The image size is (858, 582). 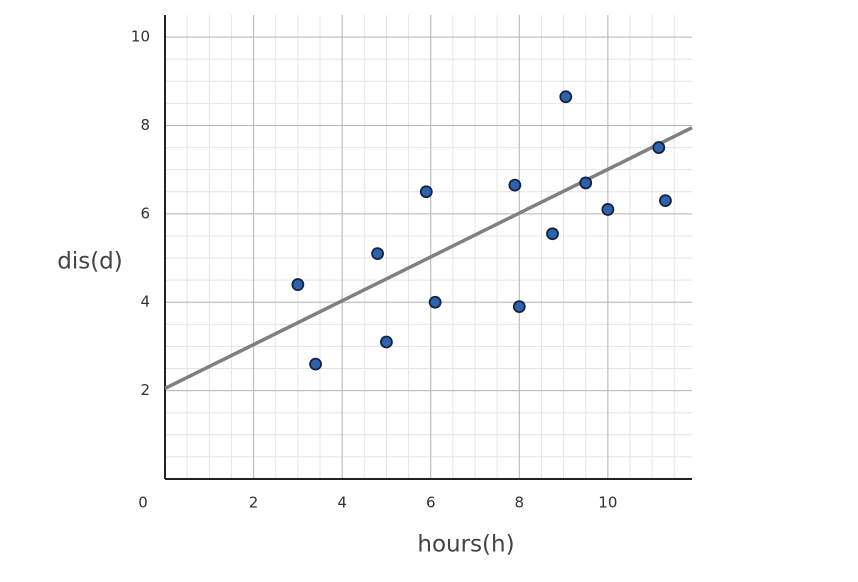 What do you see at coordinates (607, 503) in the screenshot?
I see `x-tick-label: 10` at bounding box center [607, 503].